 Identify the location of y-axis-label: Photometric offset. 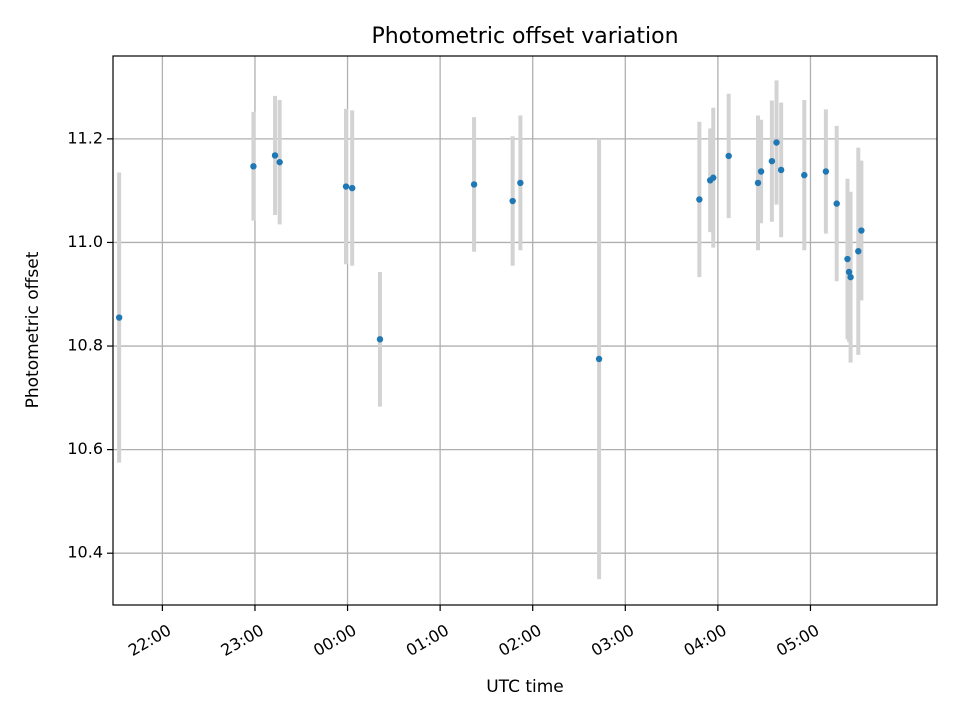
(33, 329).